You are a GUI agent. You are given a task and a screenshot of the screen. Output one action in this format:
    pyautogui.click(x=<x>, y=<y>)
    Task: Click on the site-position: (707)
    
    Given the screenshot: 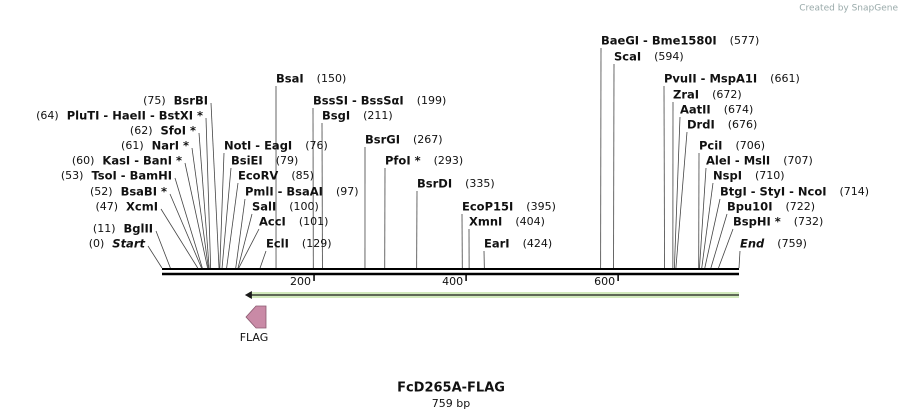 What is the action you would take?
    pyautogui.click(x=798, y=160)
    